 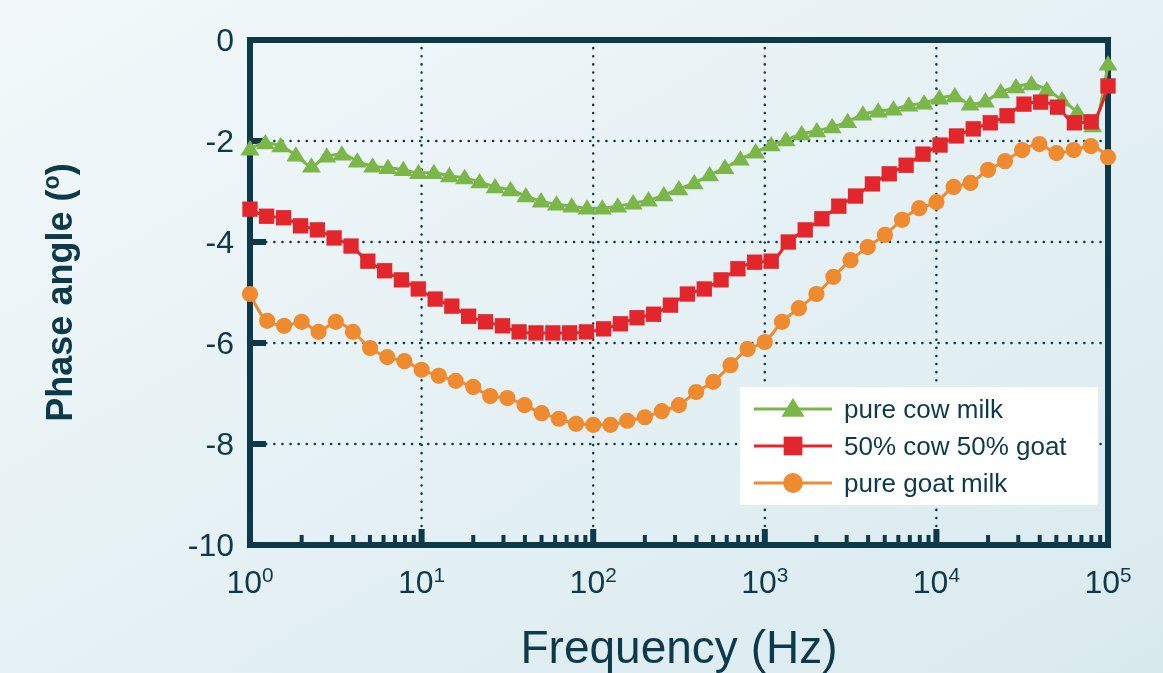 I want to click on x-tick-label: 10$^{2}$, so click(x=593, y=581).